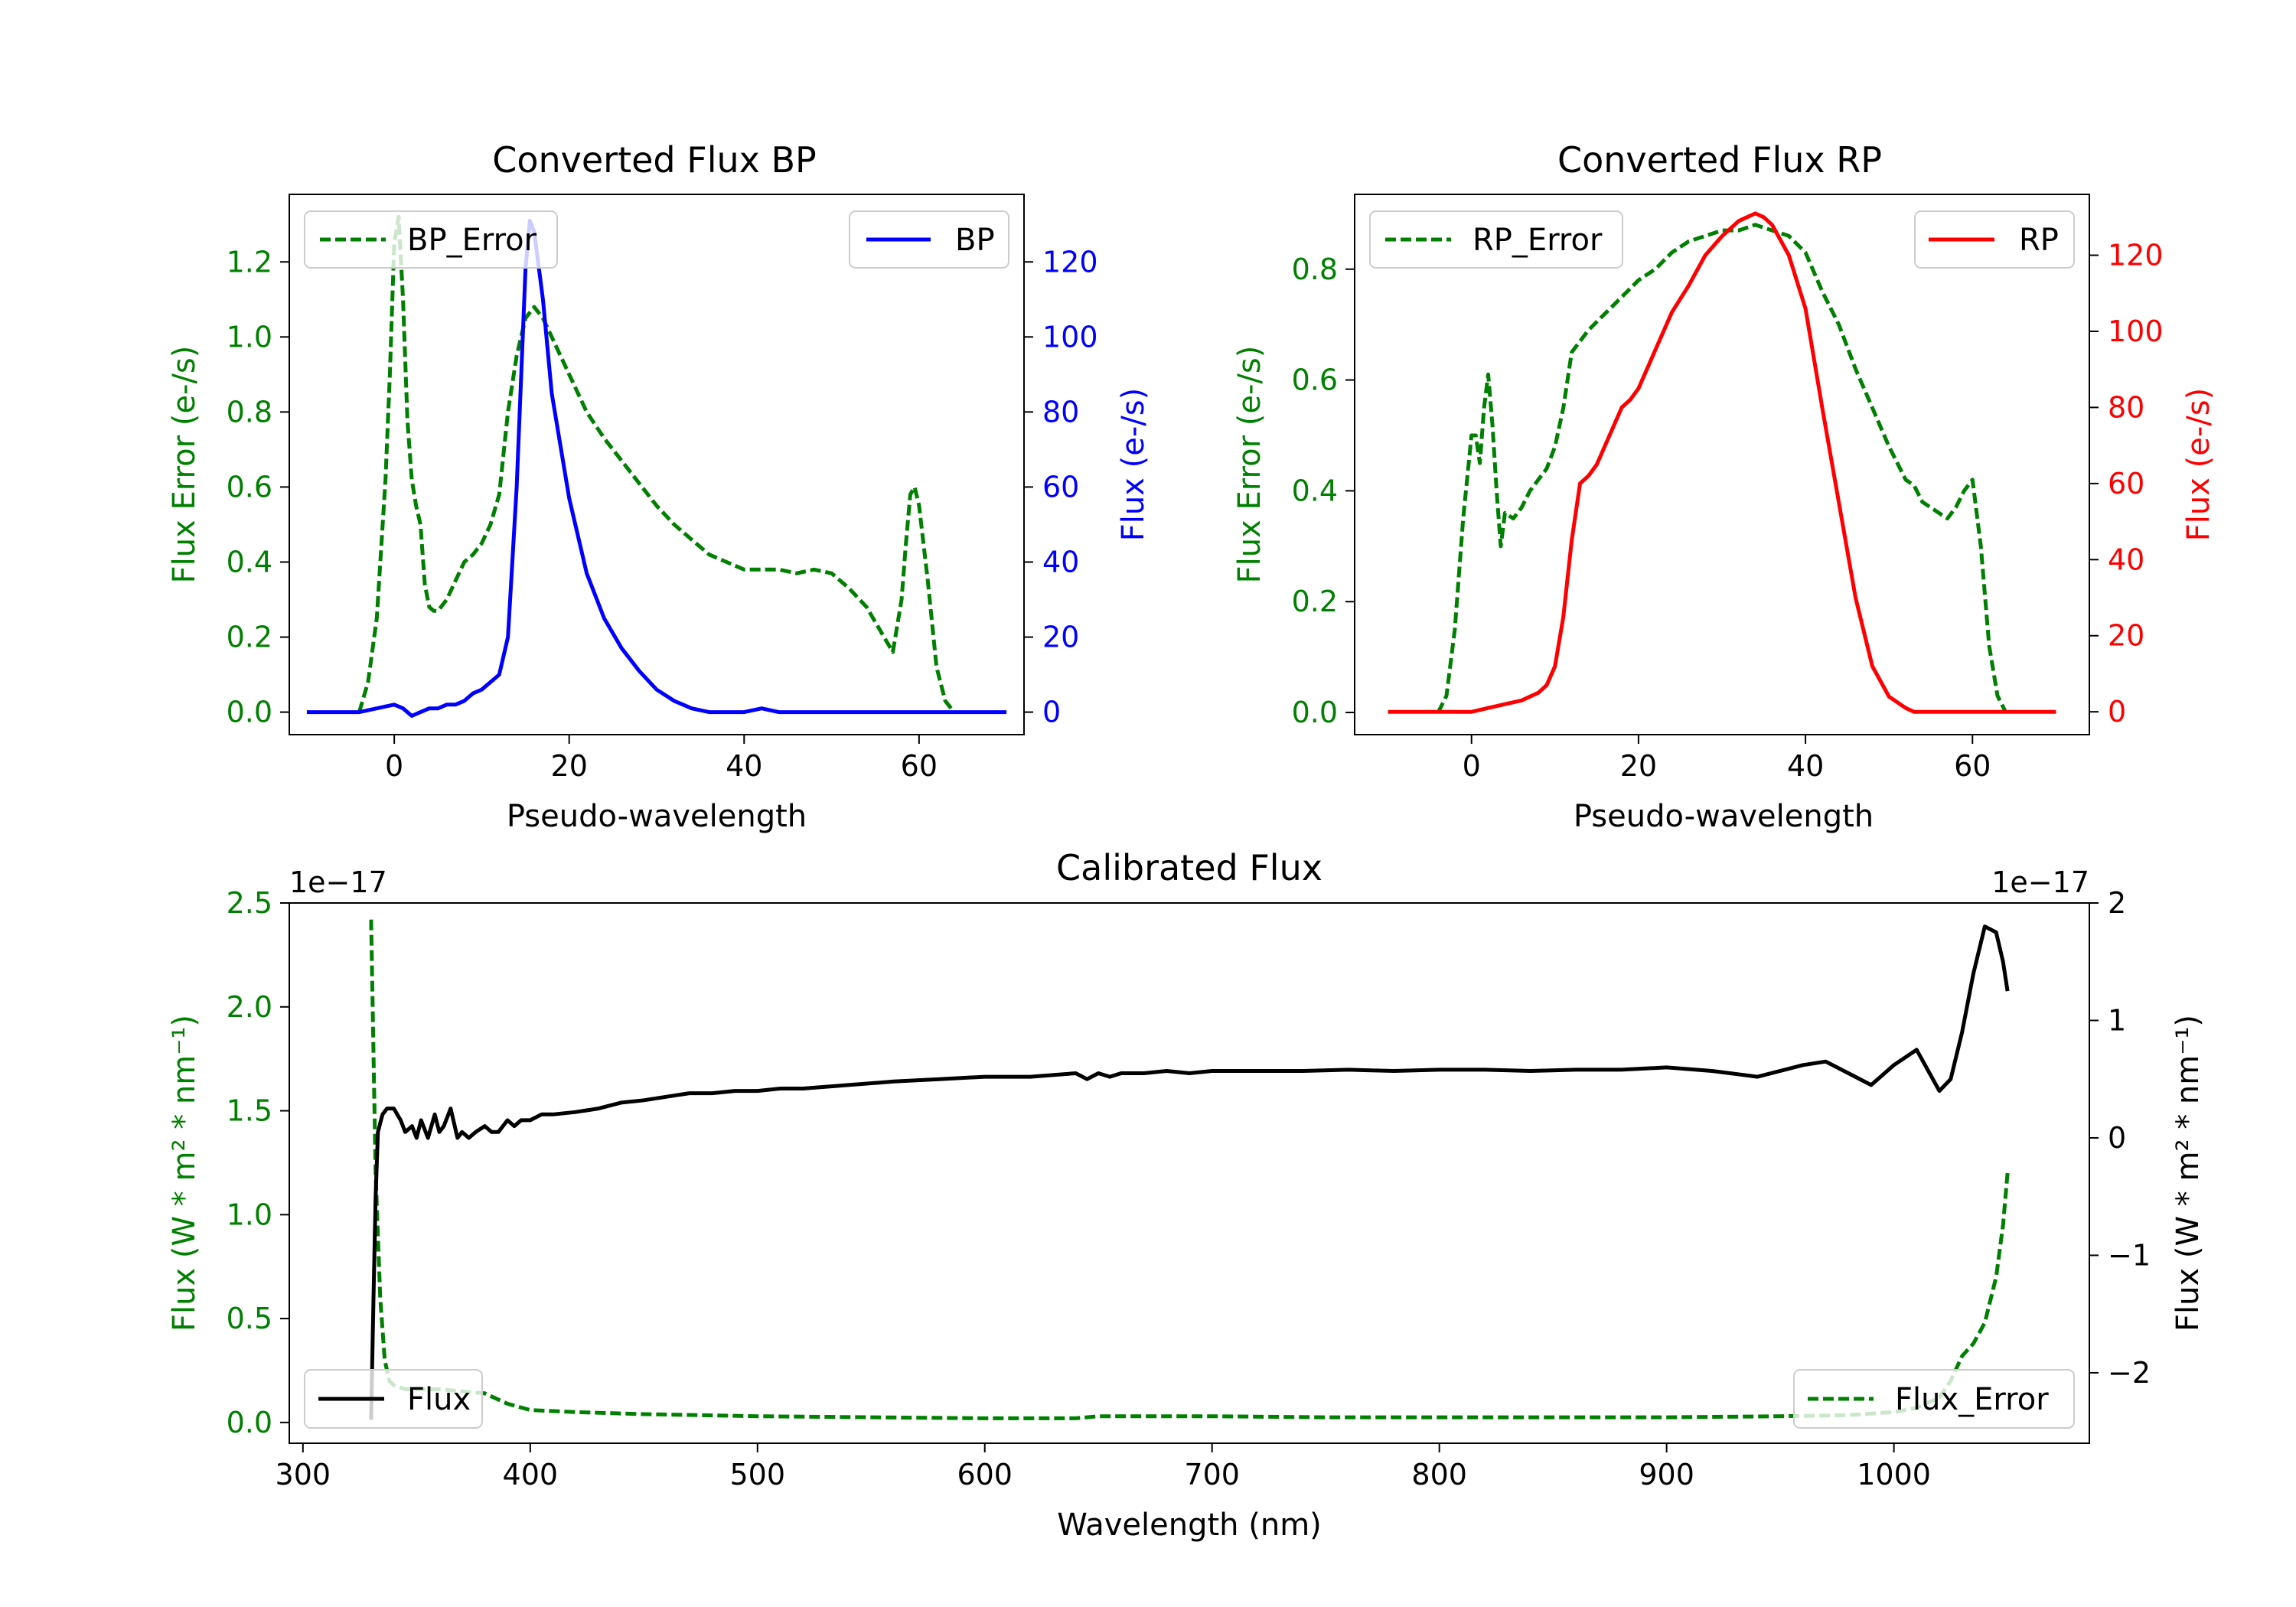 The width and height of the screenshot is (2296, 1607). Describe the element at coordinates (2129, 1373) in the screenshot. I see `calibrated-y-right-tick-label: −2` at that location.